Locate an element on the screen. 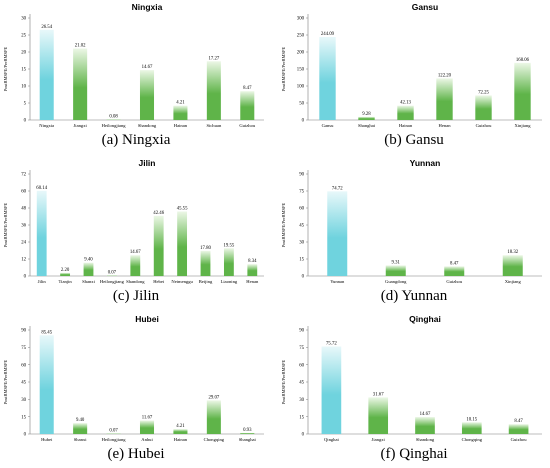  data-label: 45.55 is located at coordinates (182, 208).